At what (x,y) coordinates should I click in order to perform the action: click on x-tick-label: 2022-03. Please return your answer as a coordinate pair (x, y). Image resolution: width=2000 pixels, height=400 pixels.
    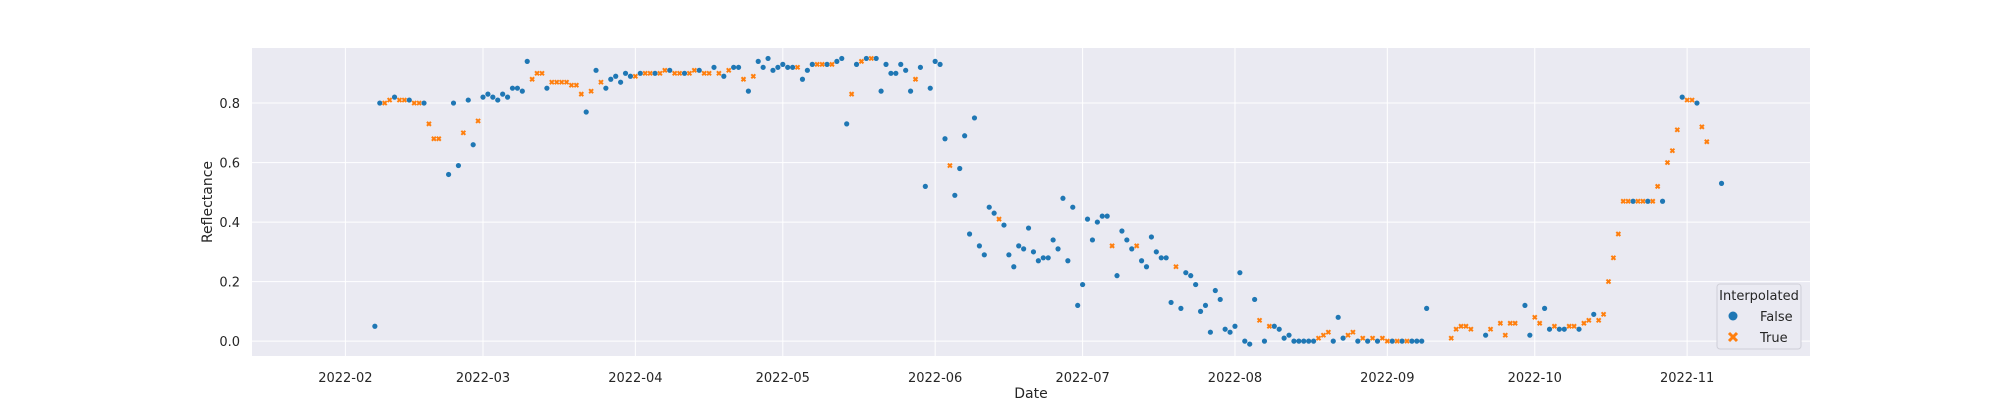
    Looking at the image, I should click on (483, 378).